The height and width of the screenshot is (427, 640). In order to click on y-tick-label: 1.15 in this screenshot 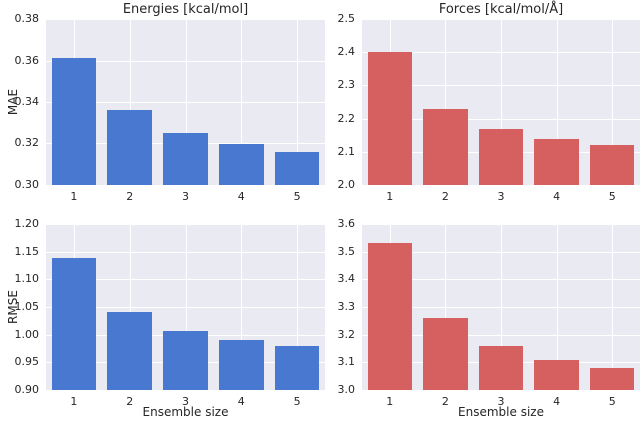, I will do `click(27, 251)`.